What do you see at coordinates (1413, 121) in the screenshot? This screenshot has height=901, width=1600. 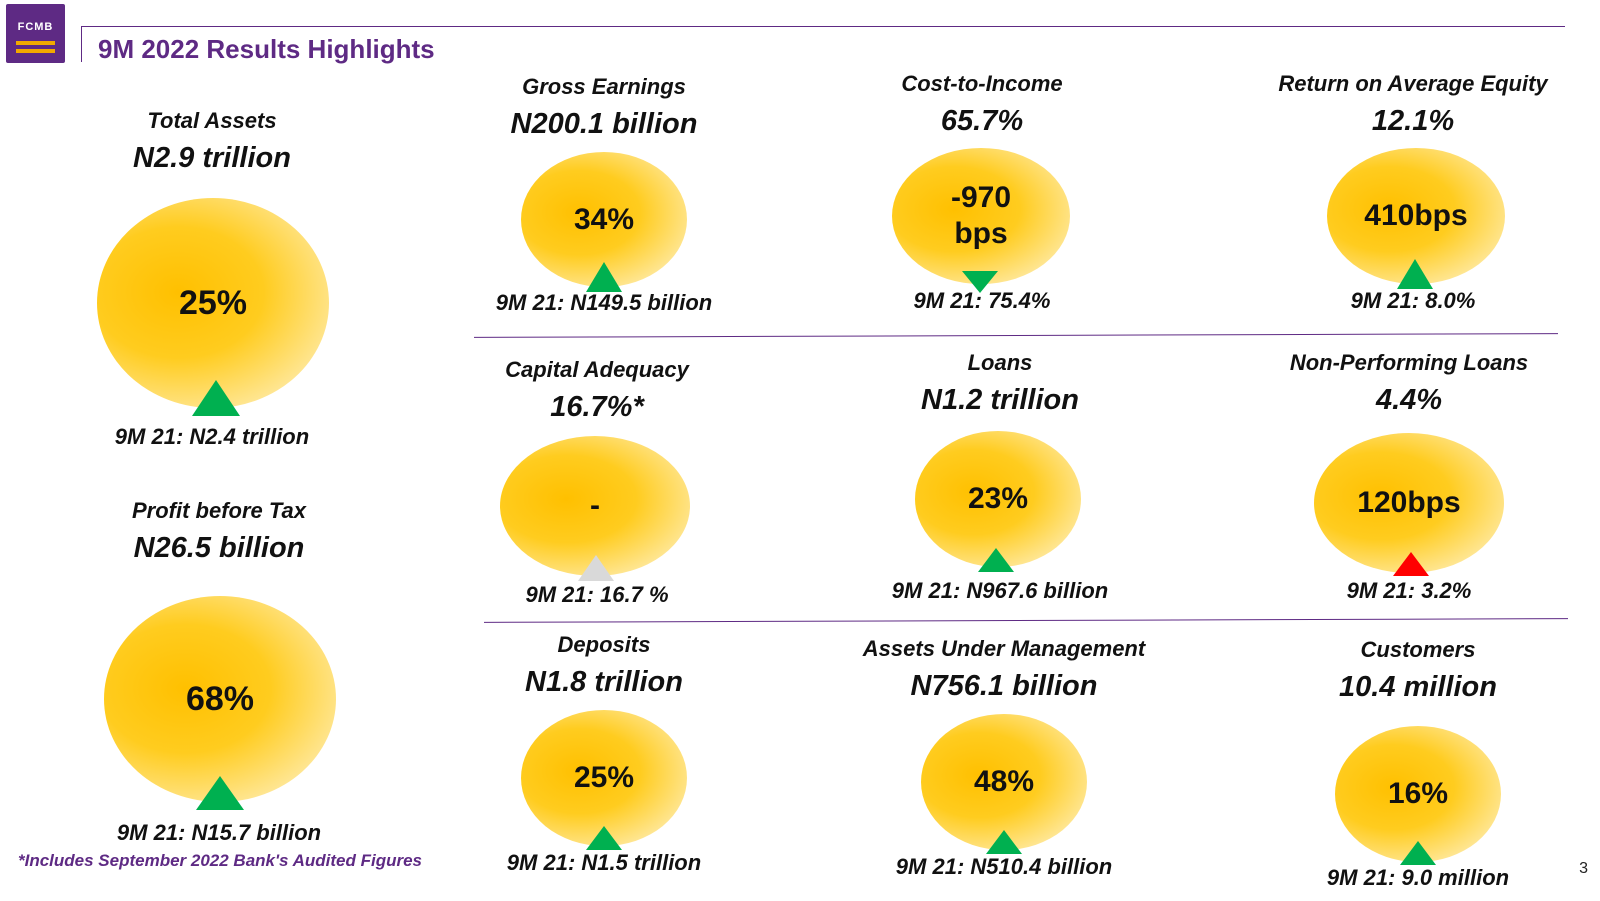 I see `metric-value: 12.1%` at bounding box center [1413, 121].